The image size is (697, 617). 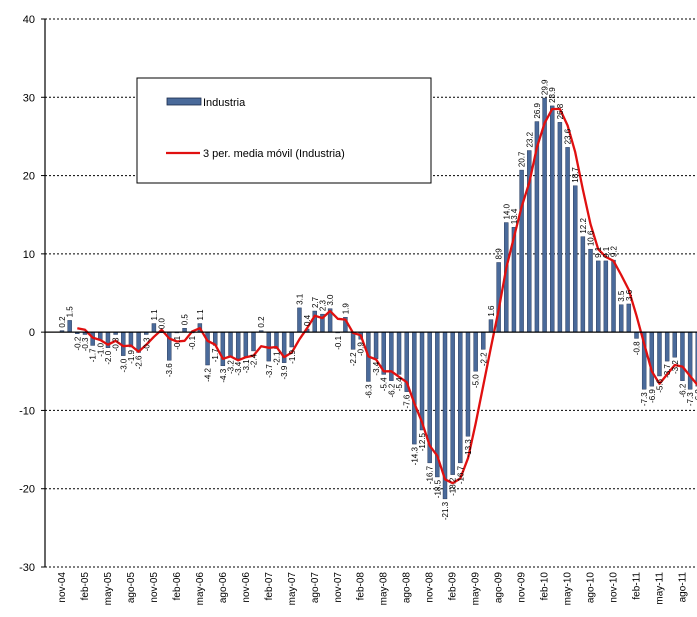 I want to click on data-label: -1.0, so click(x=100, y=349).